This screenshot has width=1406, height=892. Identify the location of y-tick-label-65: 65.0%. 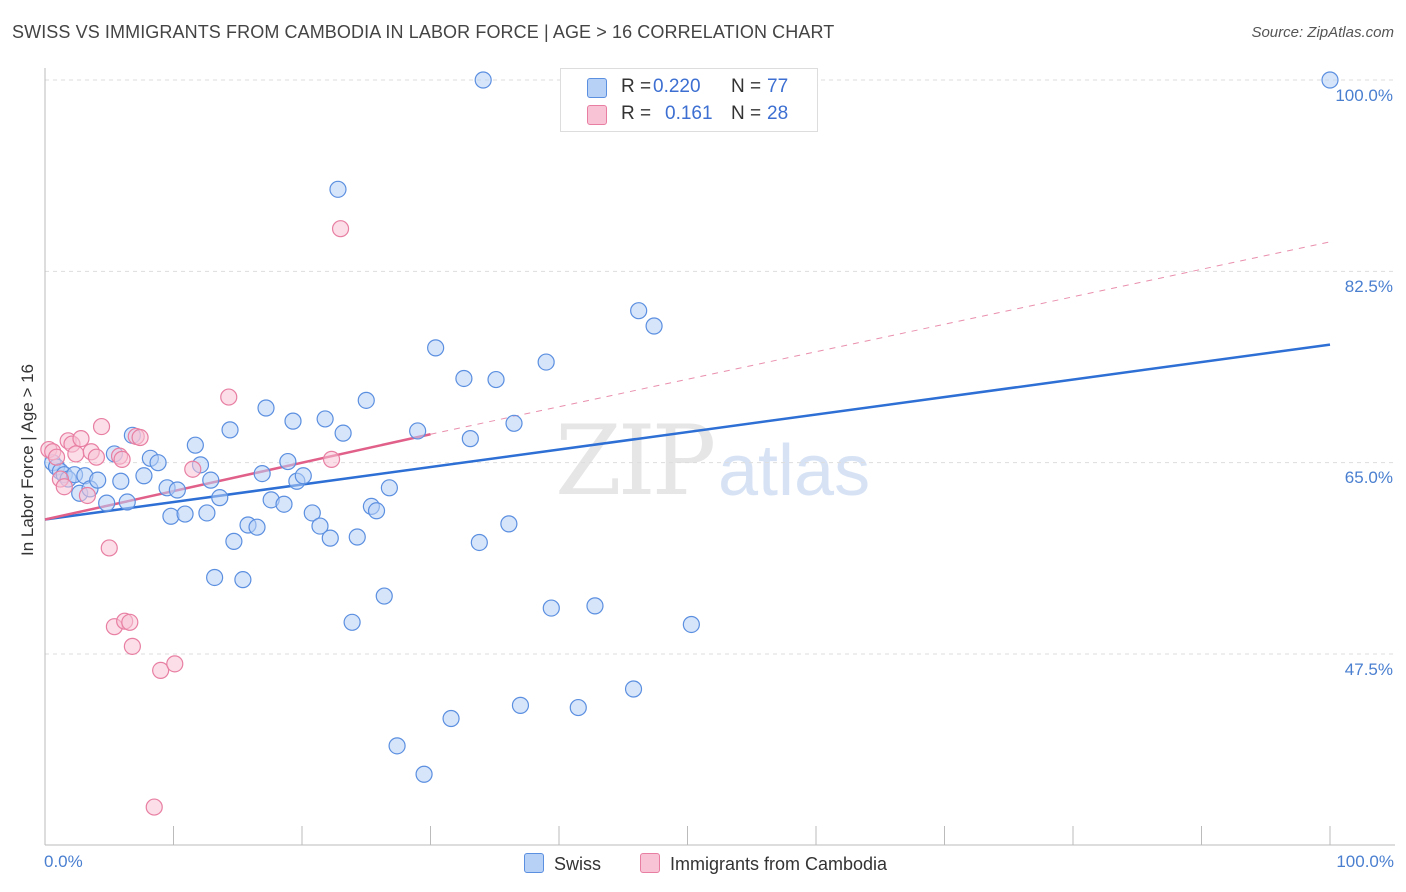
(1368, 477).